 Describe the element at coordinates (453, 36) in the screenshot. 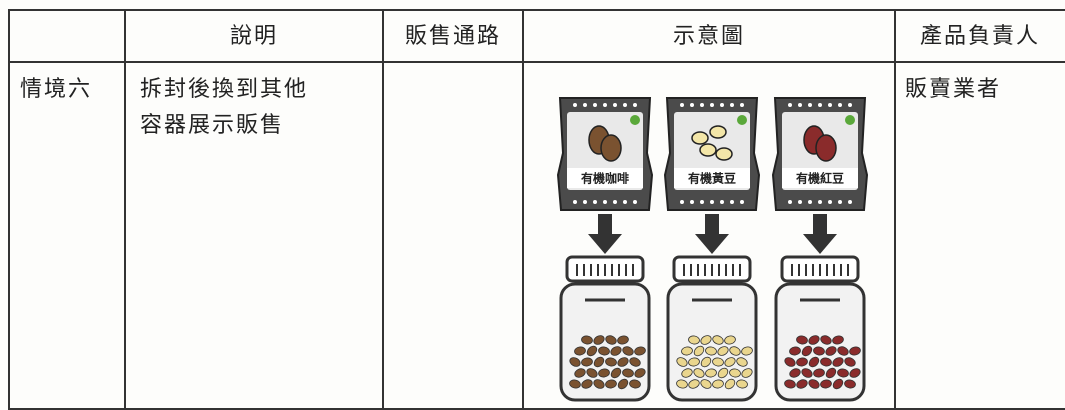

I see `header-cell: 販售通路` at that location.